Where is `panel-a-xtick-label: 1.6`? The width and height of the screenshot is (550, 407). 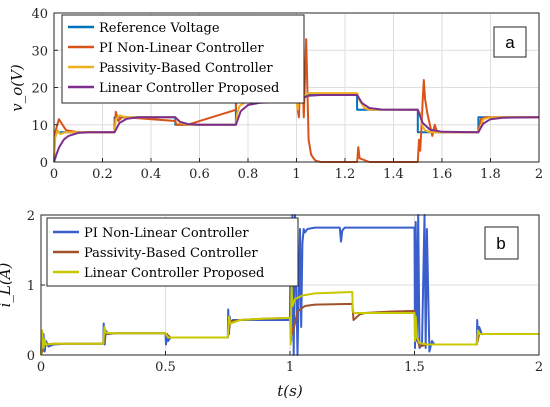 panel-a-xtick-label: 1.6 is located at coordinates (442, 174).